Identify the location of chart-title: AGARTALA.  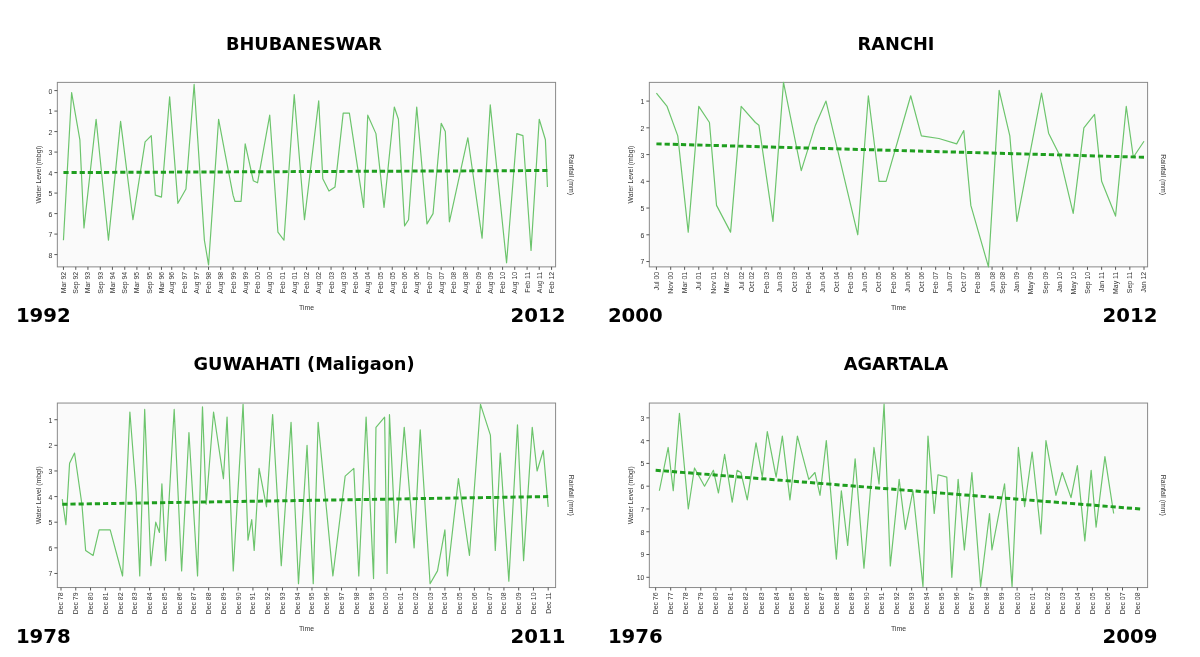
(896, 364).